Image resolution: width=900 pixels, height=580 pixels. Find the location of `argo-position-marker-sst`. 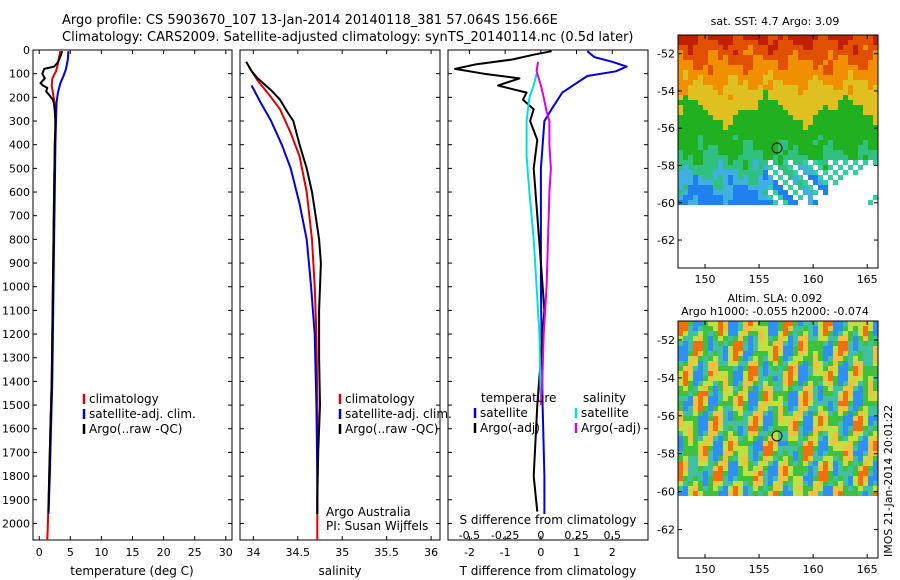

argo-position-marker-sst is located at coordinates (777, 148).